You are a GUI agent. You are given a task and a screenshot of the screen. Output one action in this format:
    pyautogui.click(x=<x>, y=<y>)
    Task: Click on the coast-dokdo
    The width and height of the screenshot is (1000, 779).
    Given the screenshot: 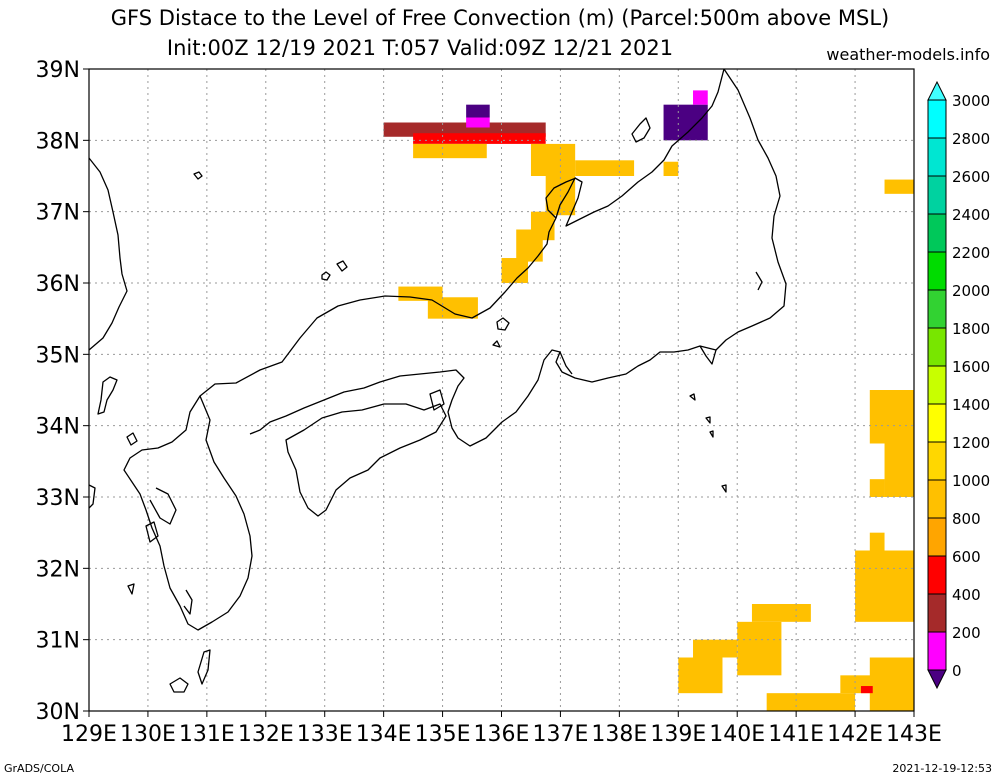 What is the action you would take?
    pyautogui.click(x=326, y=276)
    